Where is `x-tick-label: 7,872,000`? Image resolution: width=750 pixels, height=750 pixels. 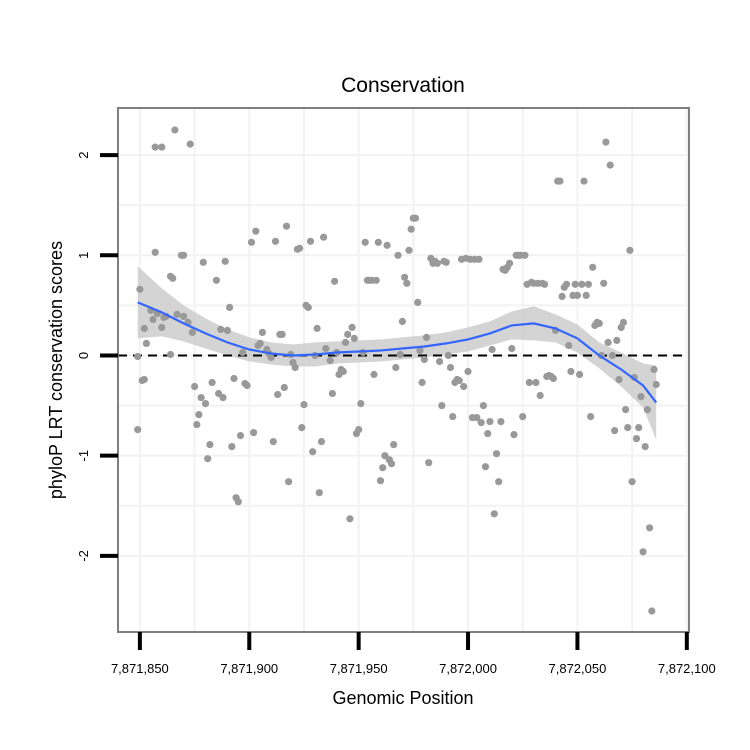
x-tick-label: 7,872,000 is located at coordinates (468, 668).